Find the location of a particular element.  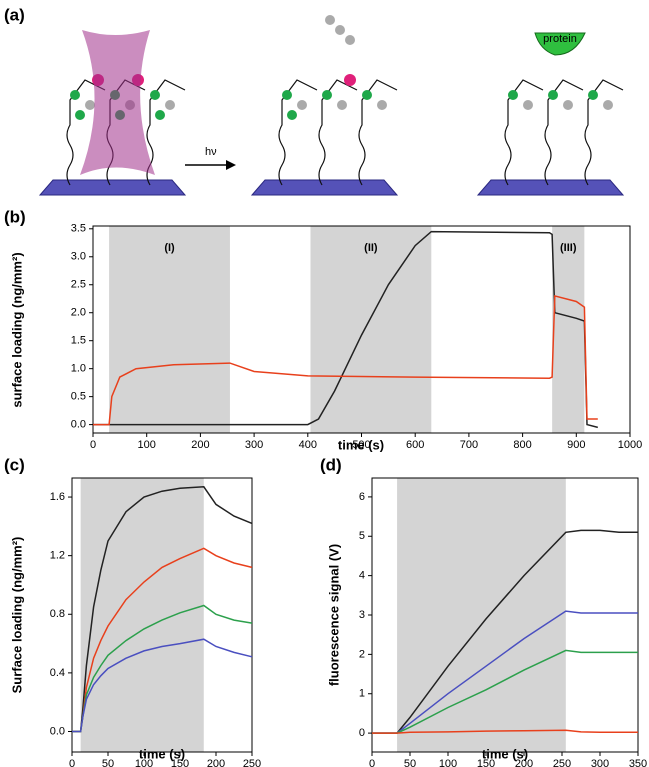

panel-label: (d) is located at coordinates (331, 464).